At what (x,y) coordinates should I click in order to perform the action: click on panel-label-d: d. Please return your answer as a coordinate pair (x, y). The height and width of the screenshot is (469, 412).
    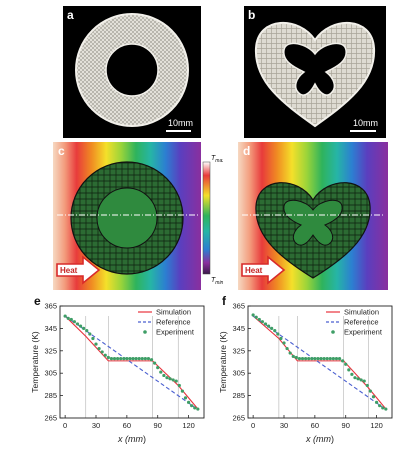
    Looking at the image, I should click on (247, 151).